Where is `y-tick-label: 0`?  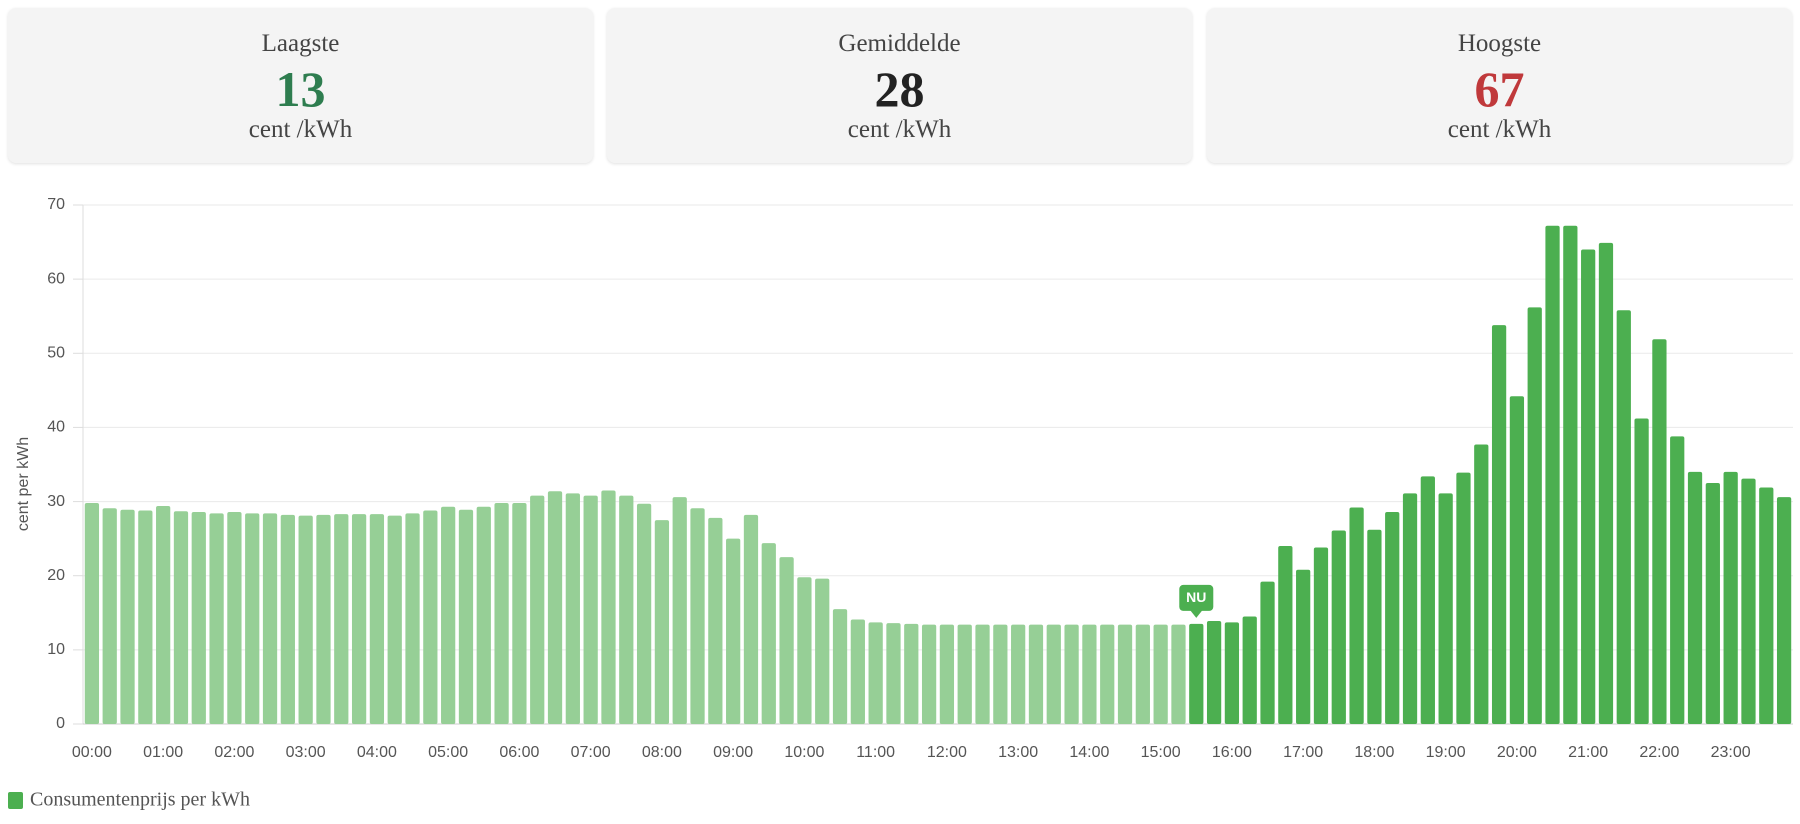 y-tick-label: 0 is located at coordinates (60, 723).